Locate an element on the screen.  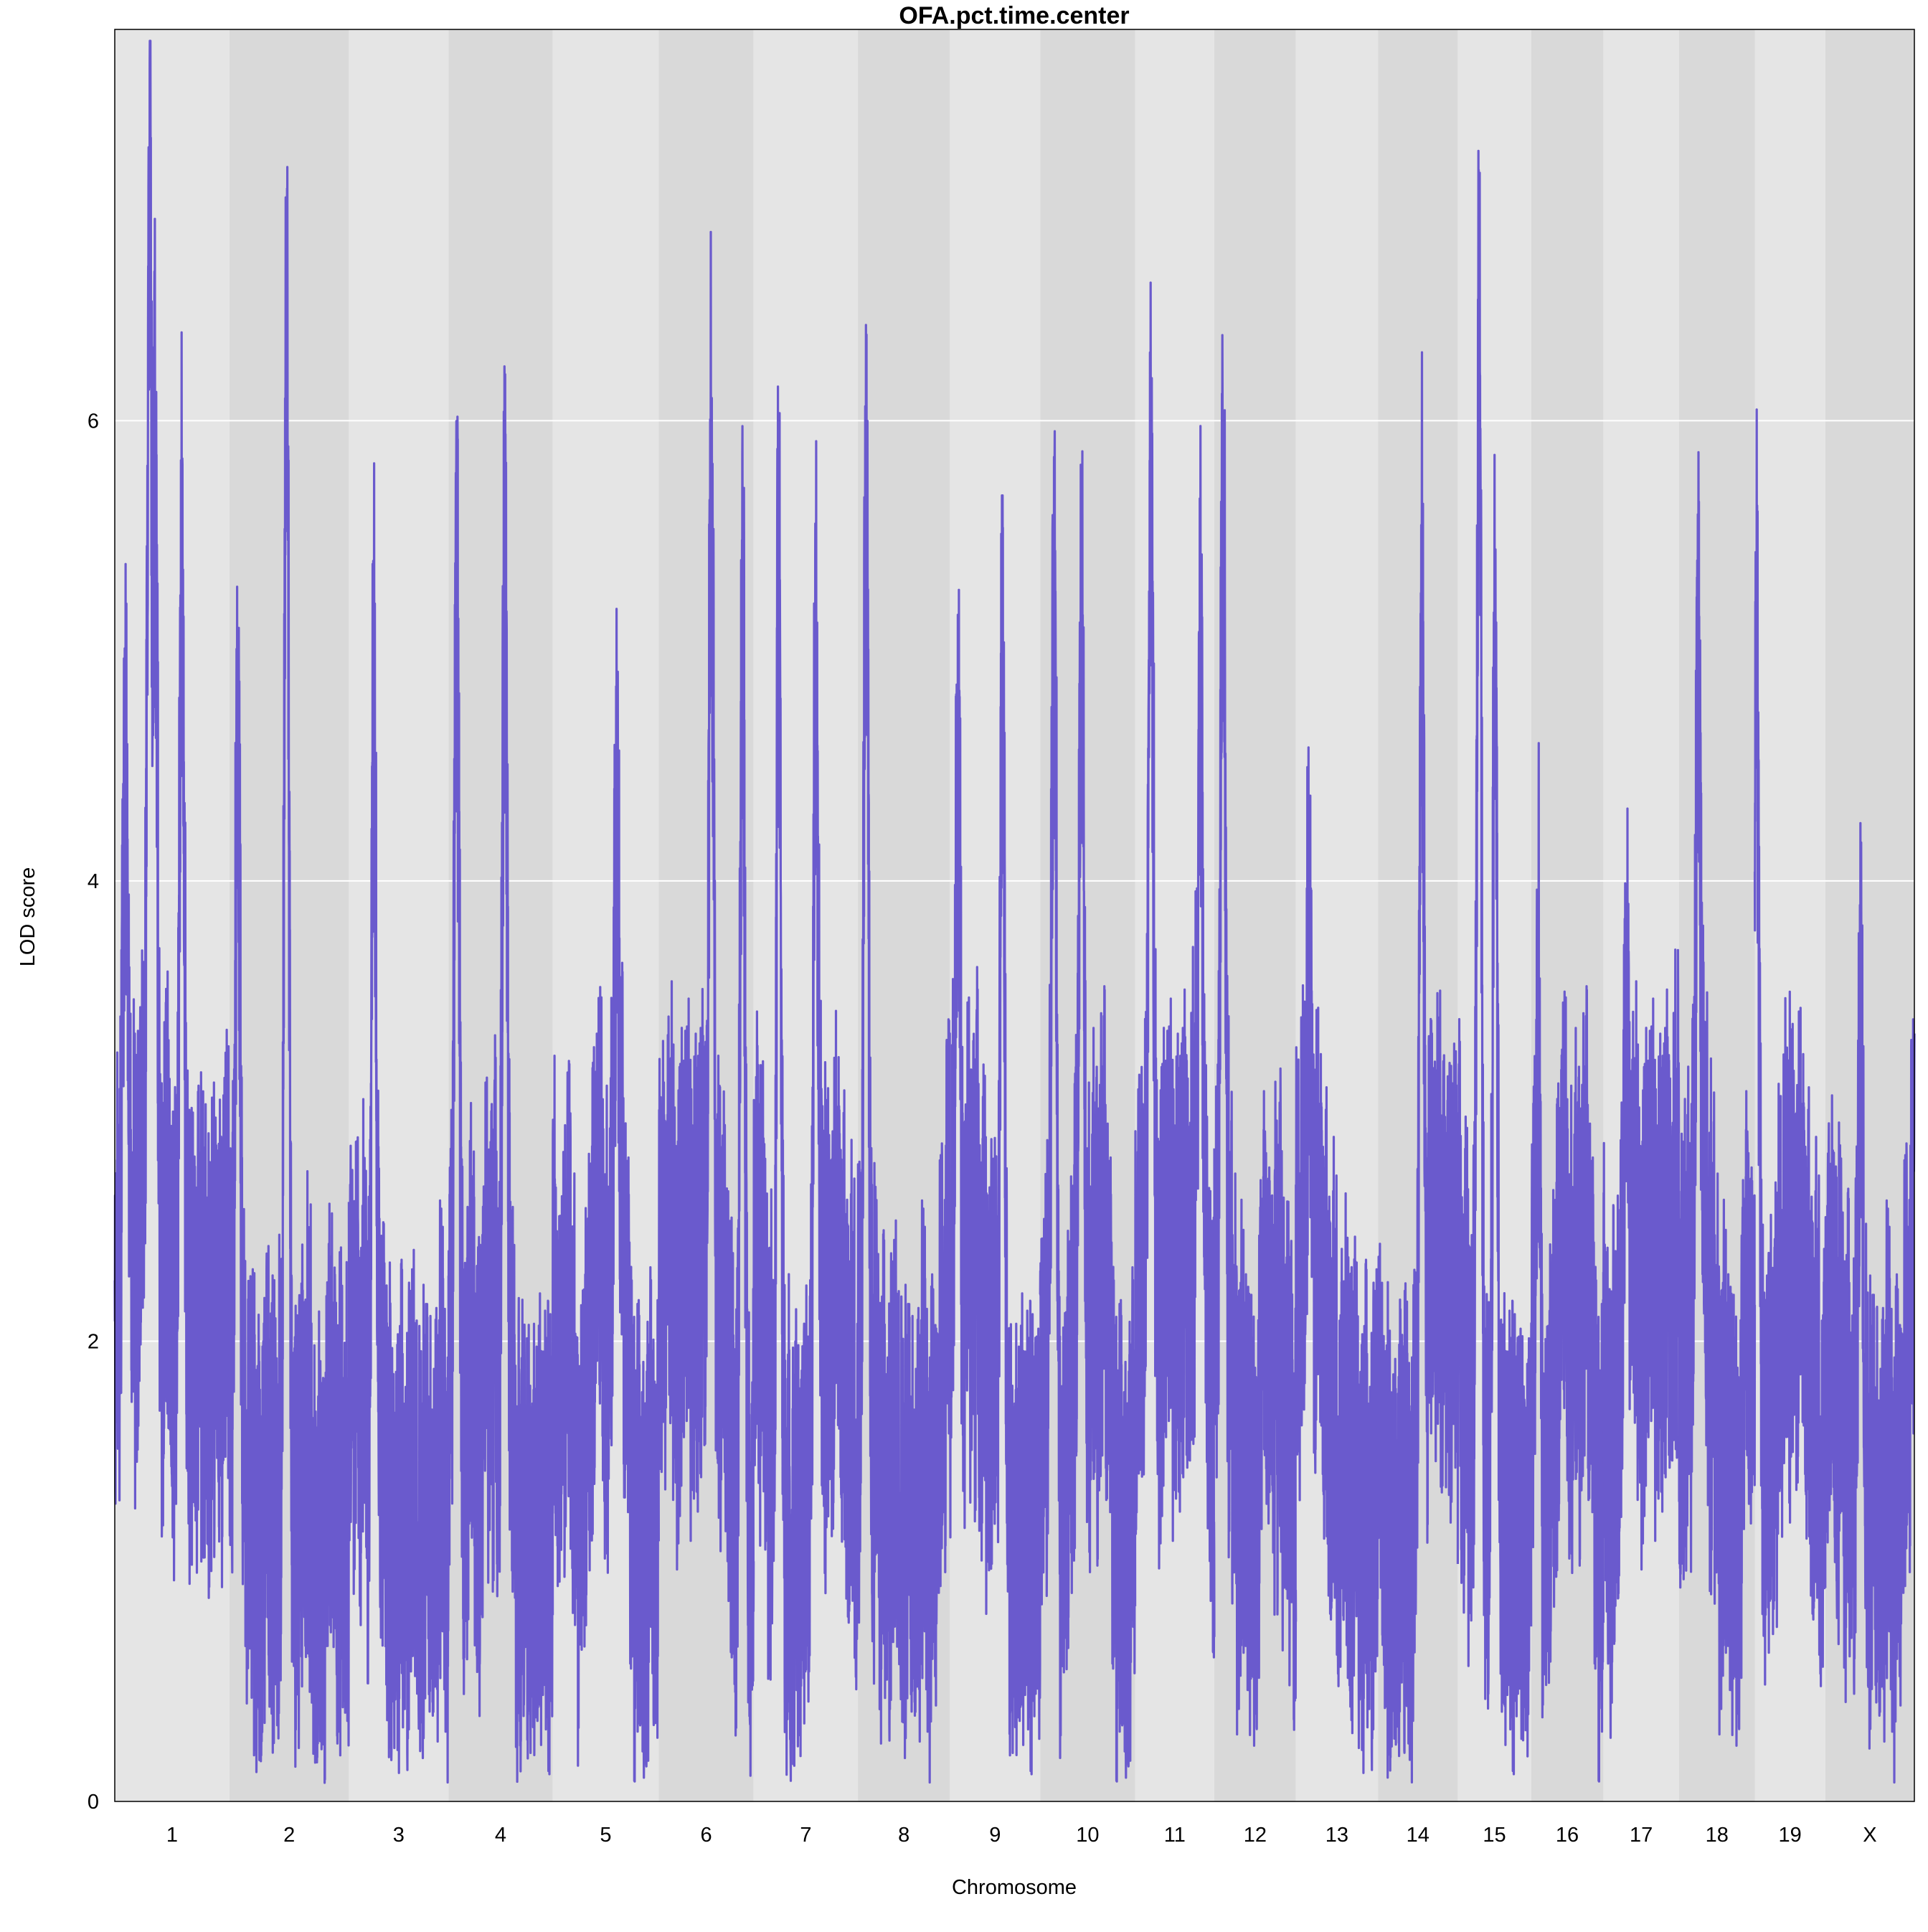
x-tick-label: 6 is located at coordinates (706, 1835).